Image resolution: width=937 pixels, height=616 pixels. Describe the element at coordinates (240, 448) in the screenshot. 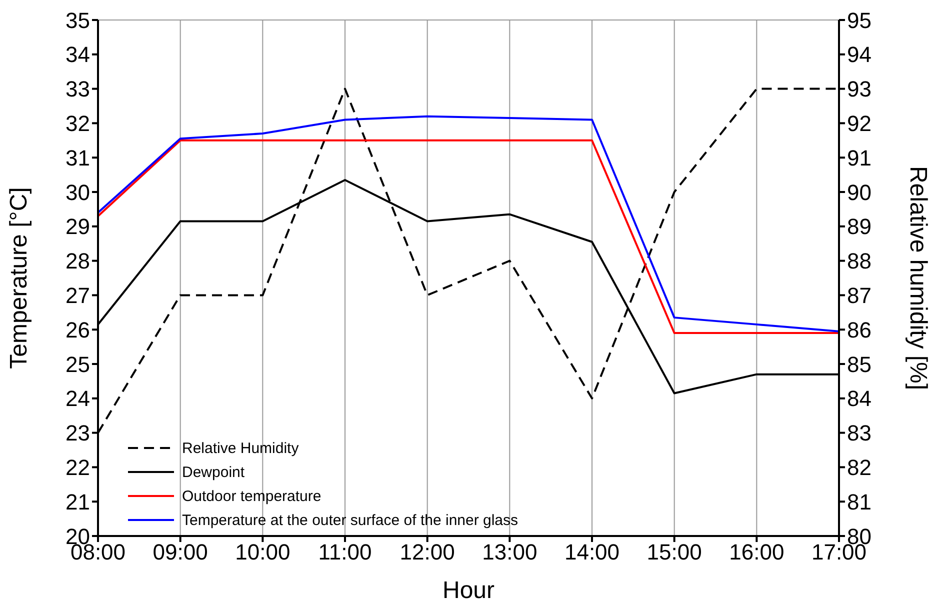

I see `legend-label: Relative Humidity` at that location.